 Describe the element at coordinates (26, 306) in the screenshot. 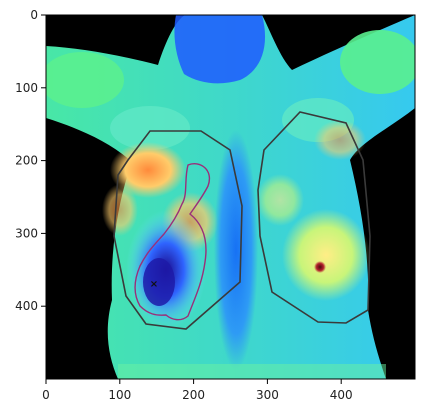

I see `y-tick-label: 400` at that location.